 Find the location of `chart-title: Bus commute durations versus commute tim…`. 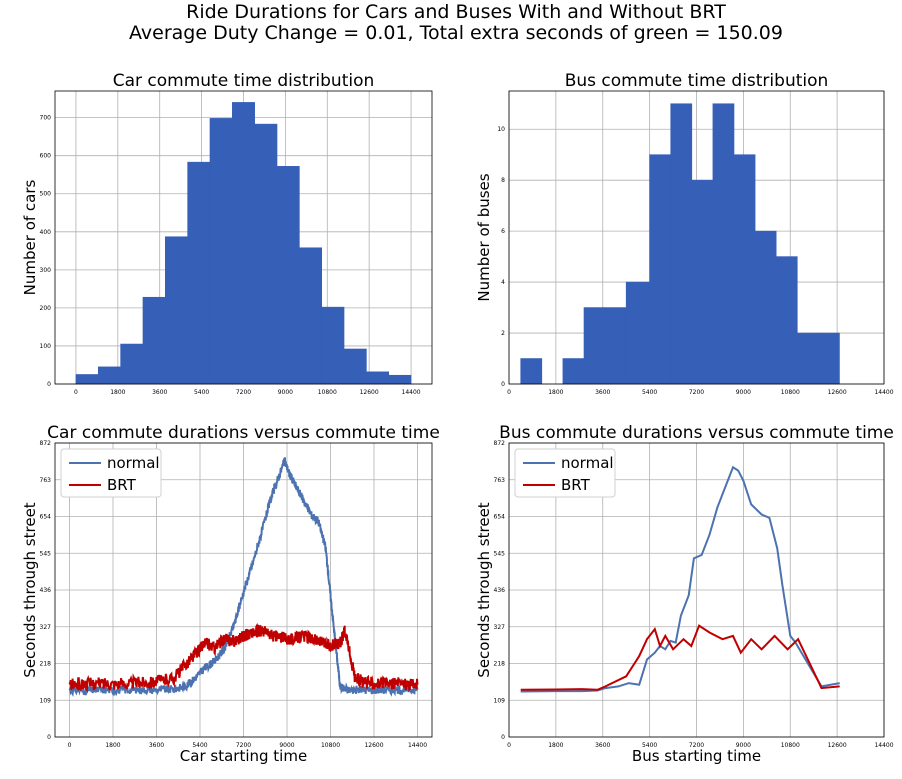

chart-title: Bus commute durations versus commute tim… is located at coordinates (696, 433).